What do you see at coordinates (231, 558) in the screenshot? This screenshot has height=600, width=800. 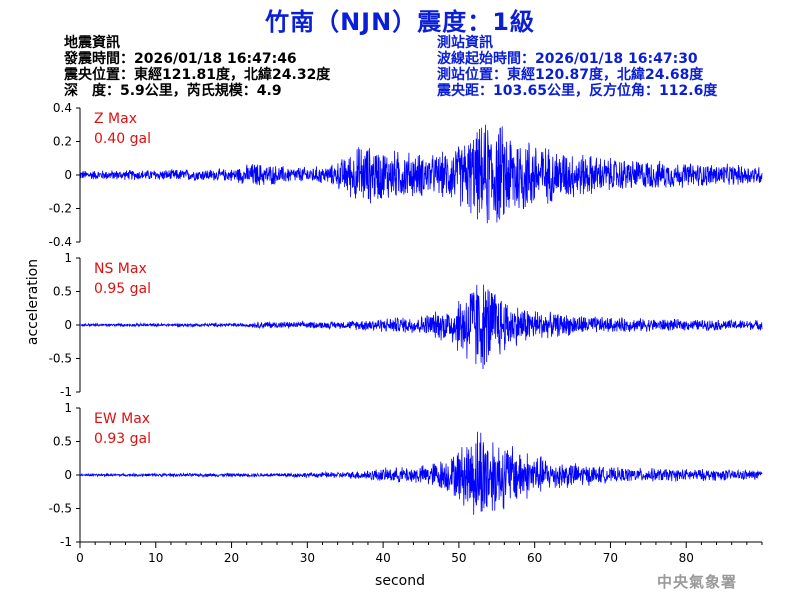 I see `x-tick-label: 20` at bounding box center [231, 558].